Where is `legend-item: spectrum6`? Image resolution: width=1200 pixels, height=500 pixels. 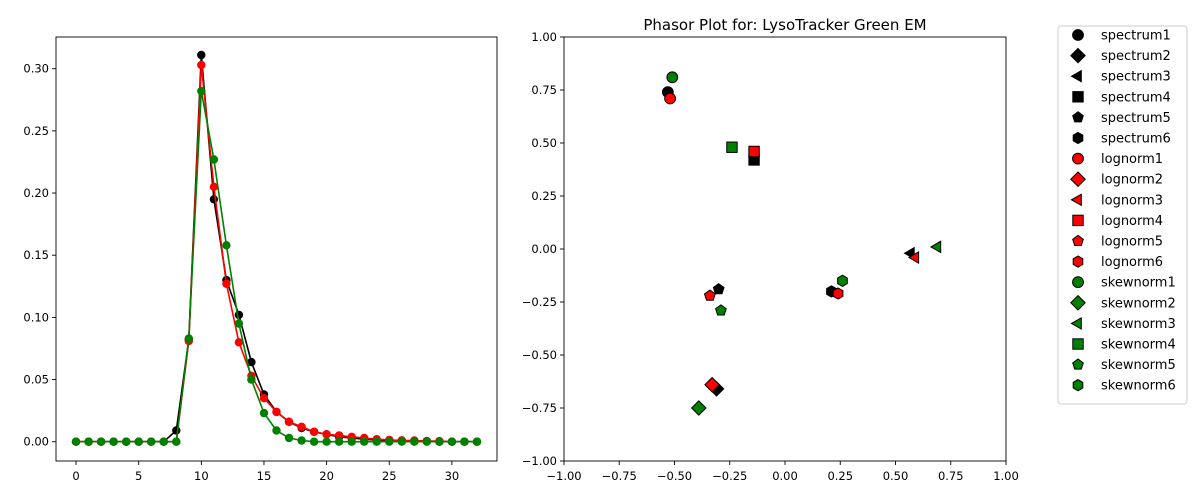
legend-item: spectrum6 is located at coordinates (1121, 139).